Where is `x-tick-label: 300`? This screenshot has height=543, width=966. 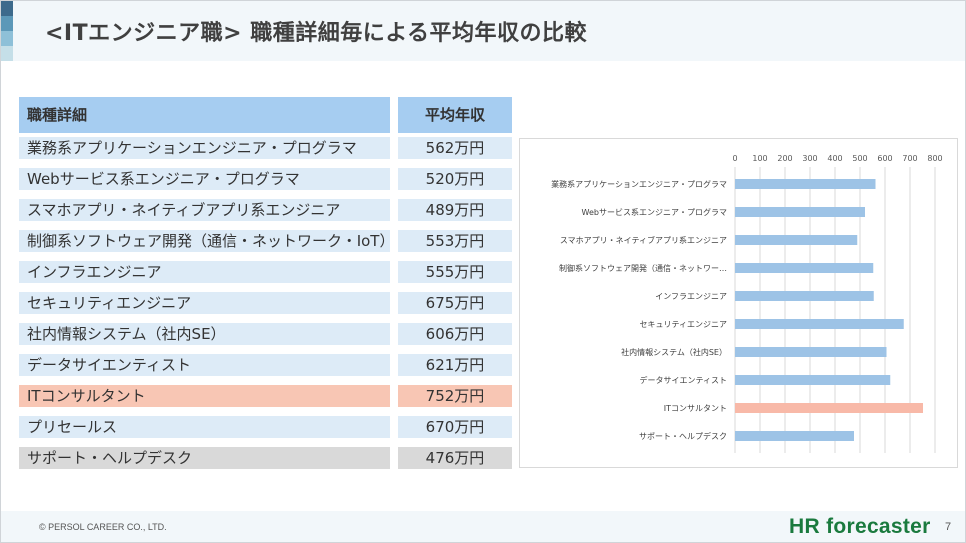
x-tick-label: 300 is located at coordinates (809, 158).